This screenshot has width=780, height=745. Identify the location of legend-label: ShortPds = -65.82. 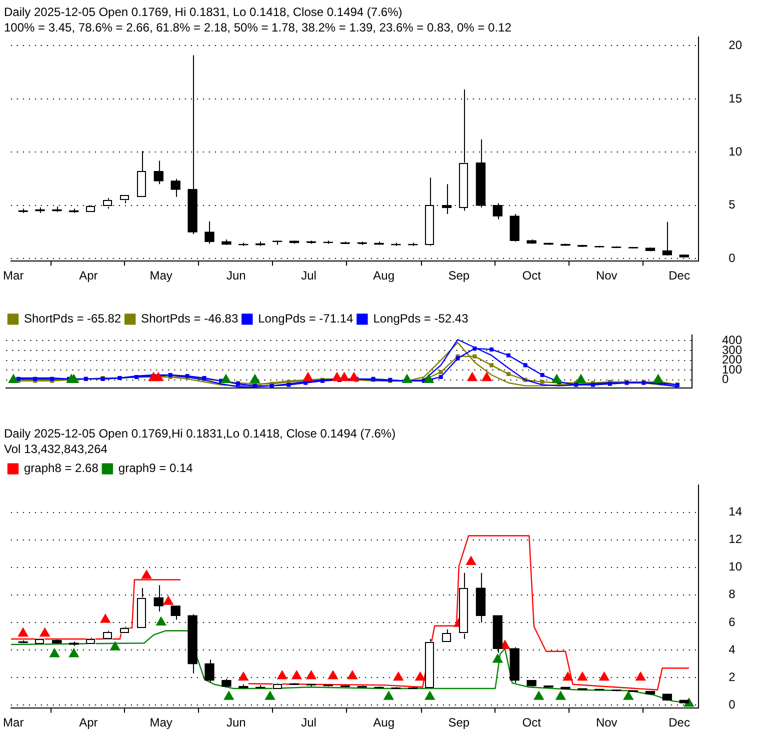
(73, 319).